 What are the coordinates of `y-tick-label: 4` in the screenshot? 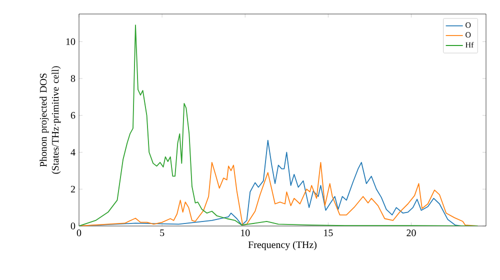 It's located at (73, 152).